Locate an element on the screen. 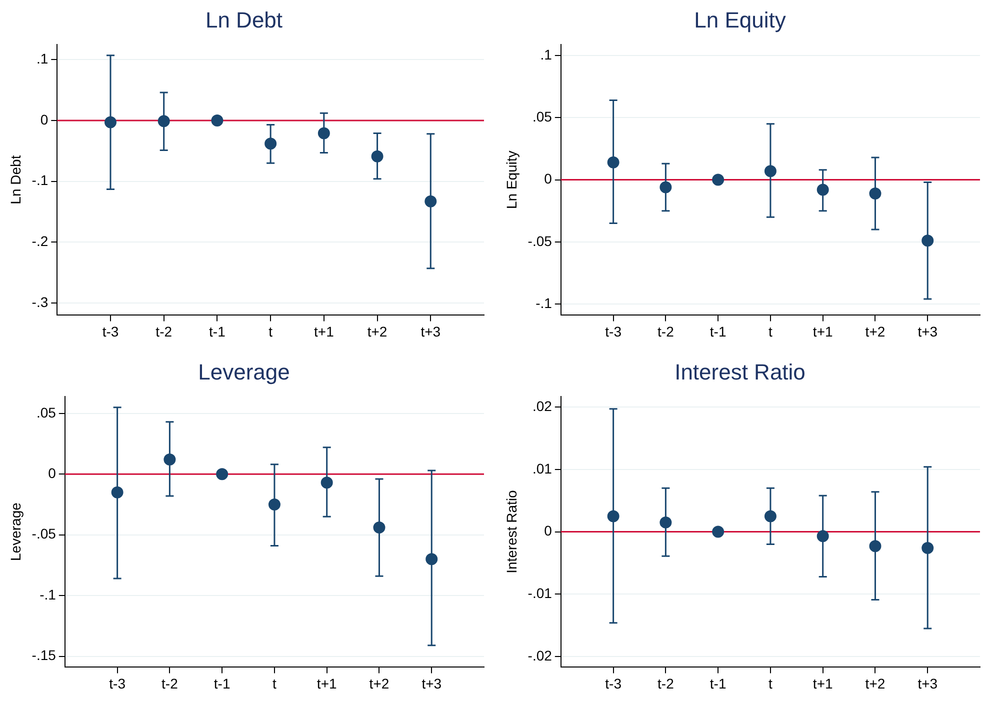 This screenshot has height=704, width=993. chart-title: Interest Ratio is located at coordinates (740, 371).